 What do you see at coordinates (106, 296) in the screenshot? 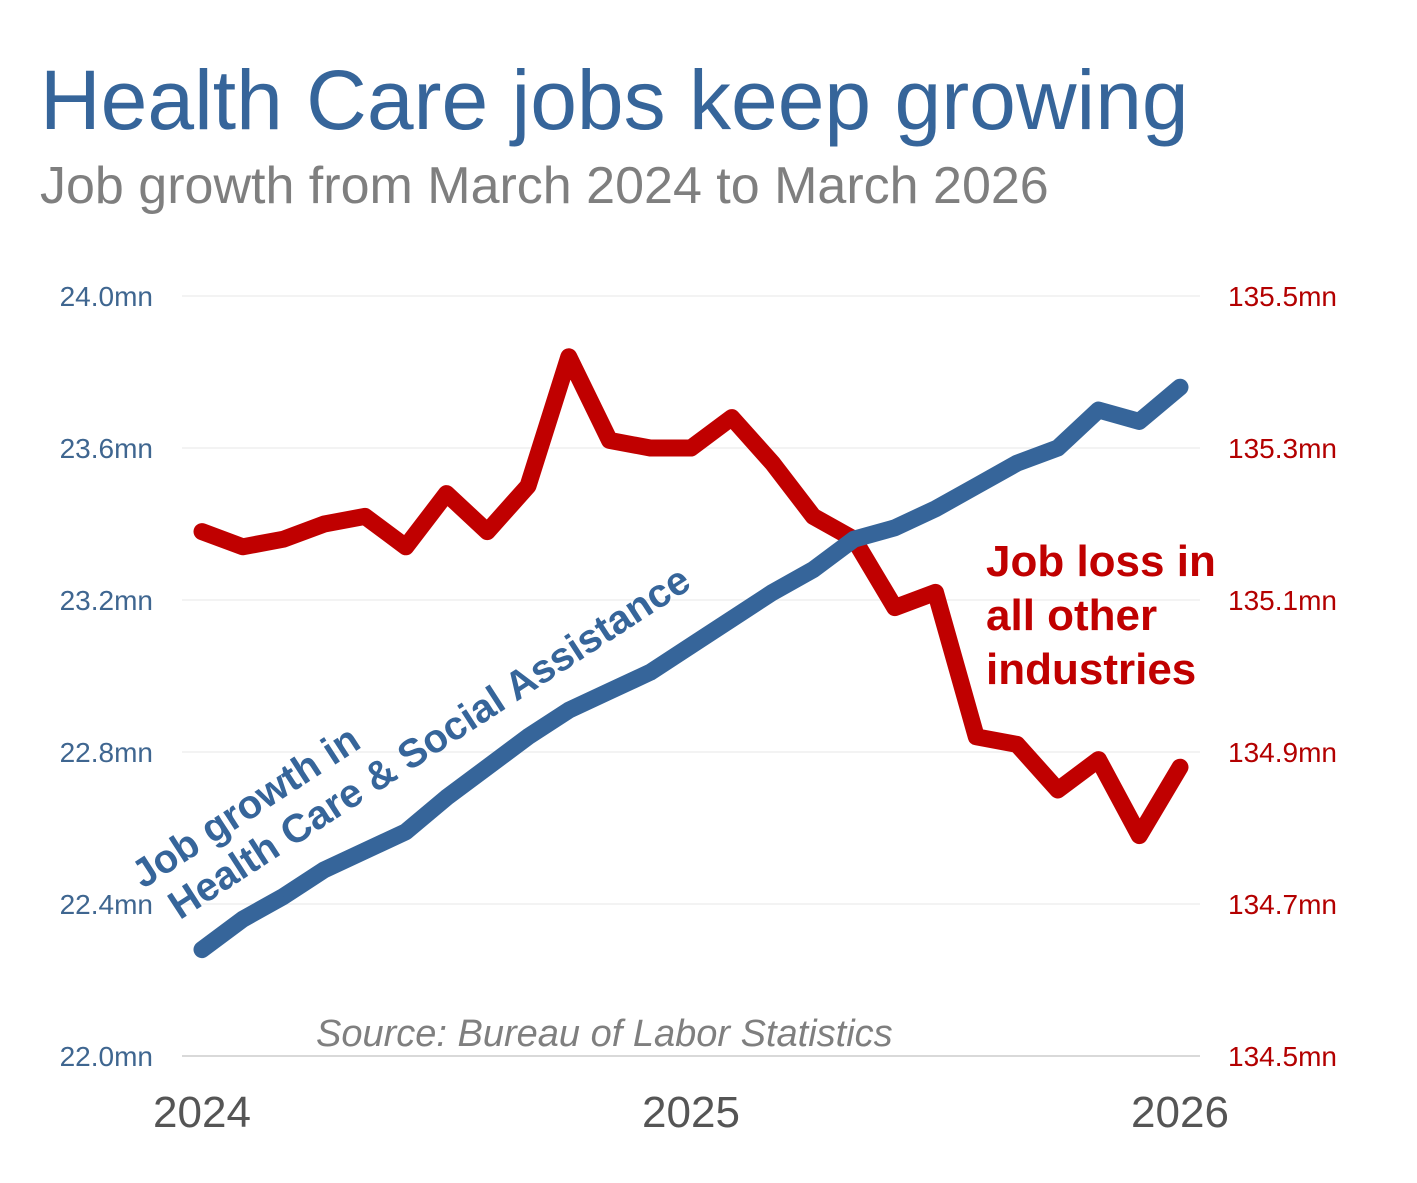
I see `left-tick-label: 24.0mn` at bounding box center [106, 296].